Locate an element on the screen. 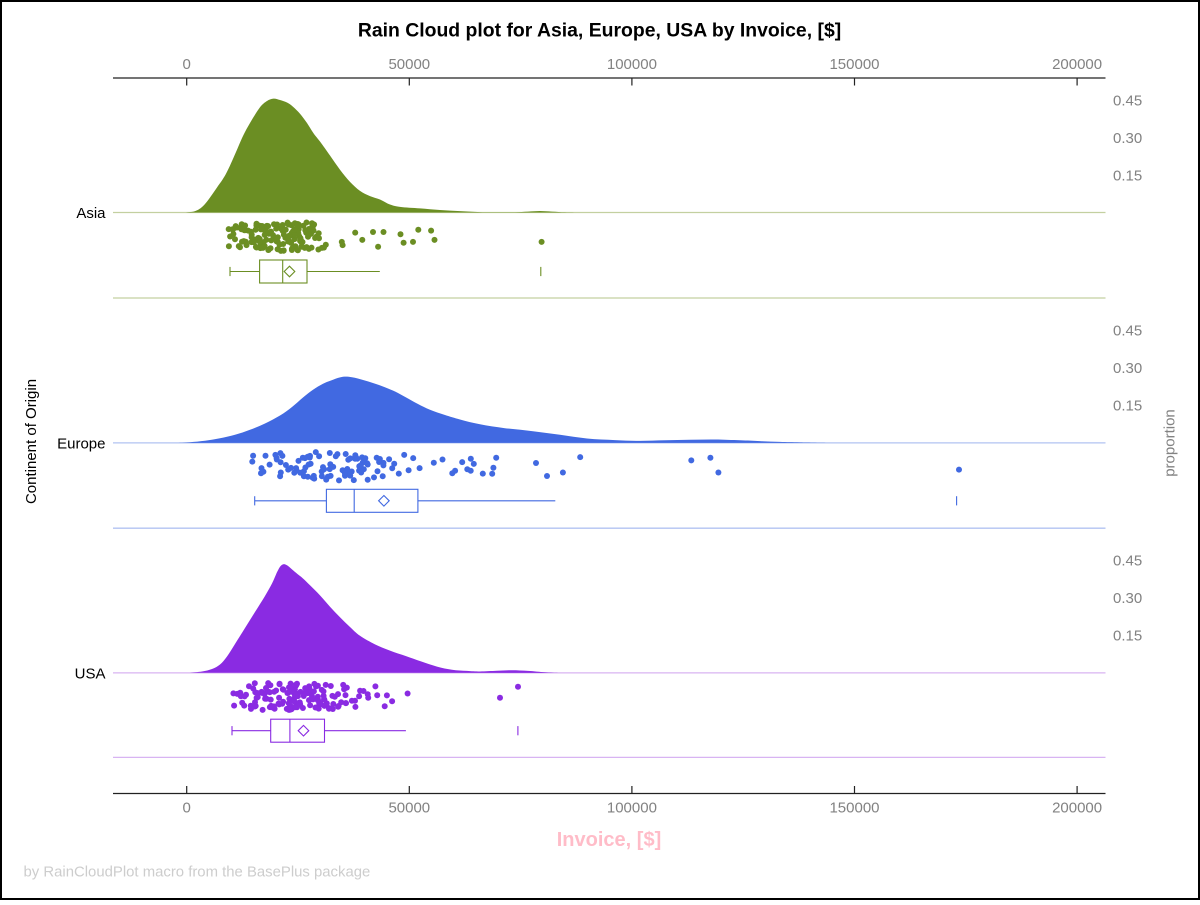 The image size is (1200, 905). svg-text: Invoice, [$] is located at coordinates (609, 840).